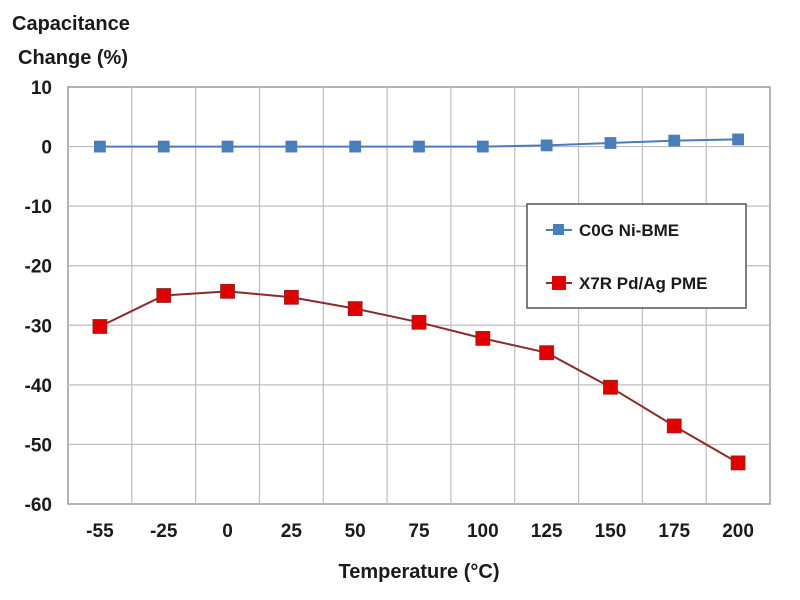 This screenshot has width=800, height=600. What do you see at coordinates (643, 283) in the screenshot?
I see `legend-label-x7r: X7R Pd/Ag PME` at bounding box center [643, 283].